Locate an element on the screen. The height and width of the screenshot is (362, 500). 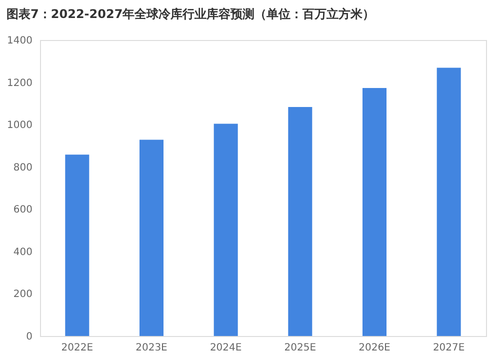
y-tick-label: 1000 is located at coordinates (19, 126).